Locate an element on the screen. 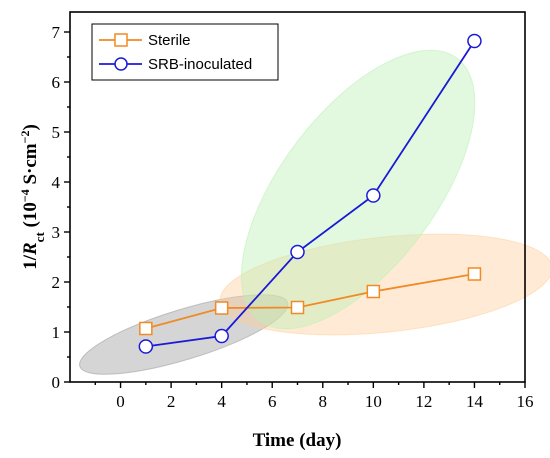  x-tick-label: 10 is located at coordinates (373, 401).